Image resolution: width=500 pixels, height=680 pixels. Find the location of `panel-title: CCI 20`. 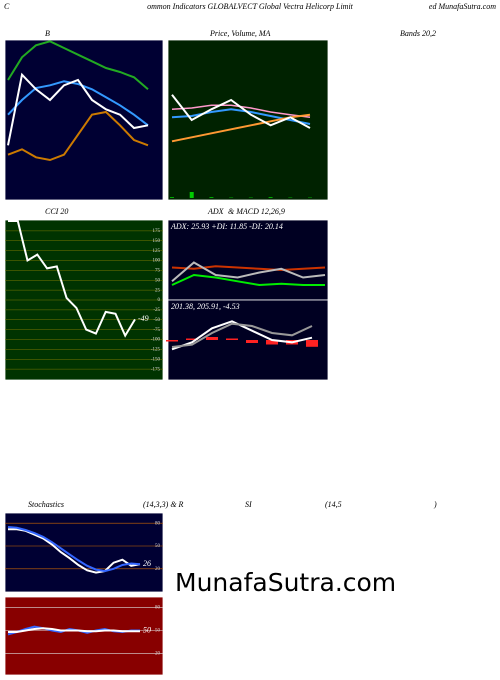

panel-title: CCI 20 is located at coordinates (56, 211).